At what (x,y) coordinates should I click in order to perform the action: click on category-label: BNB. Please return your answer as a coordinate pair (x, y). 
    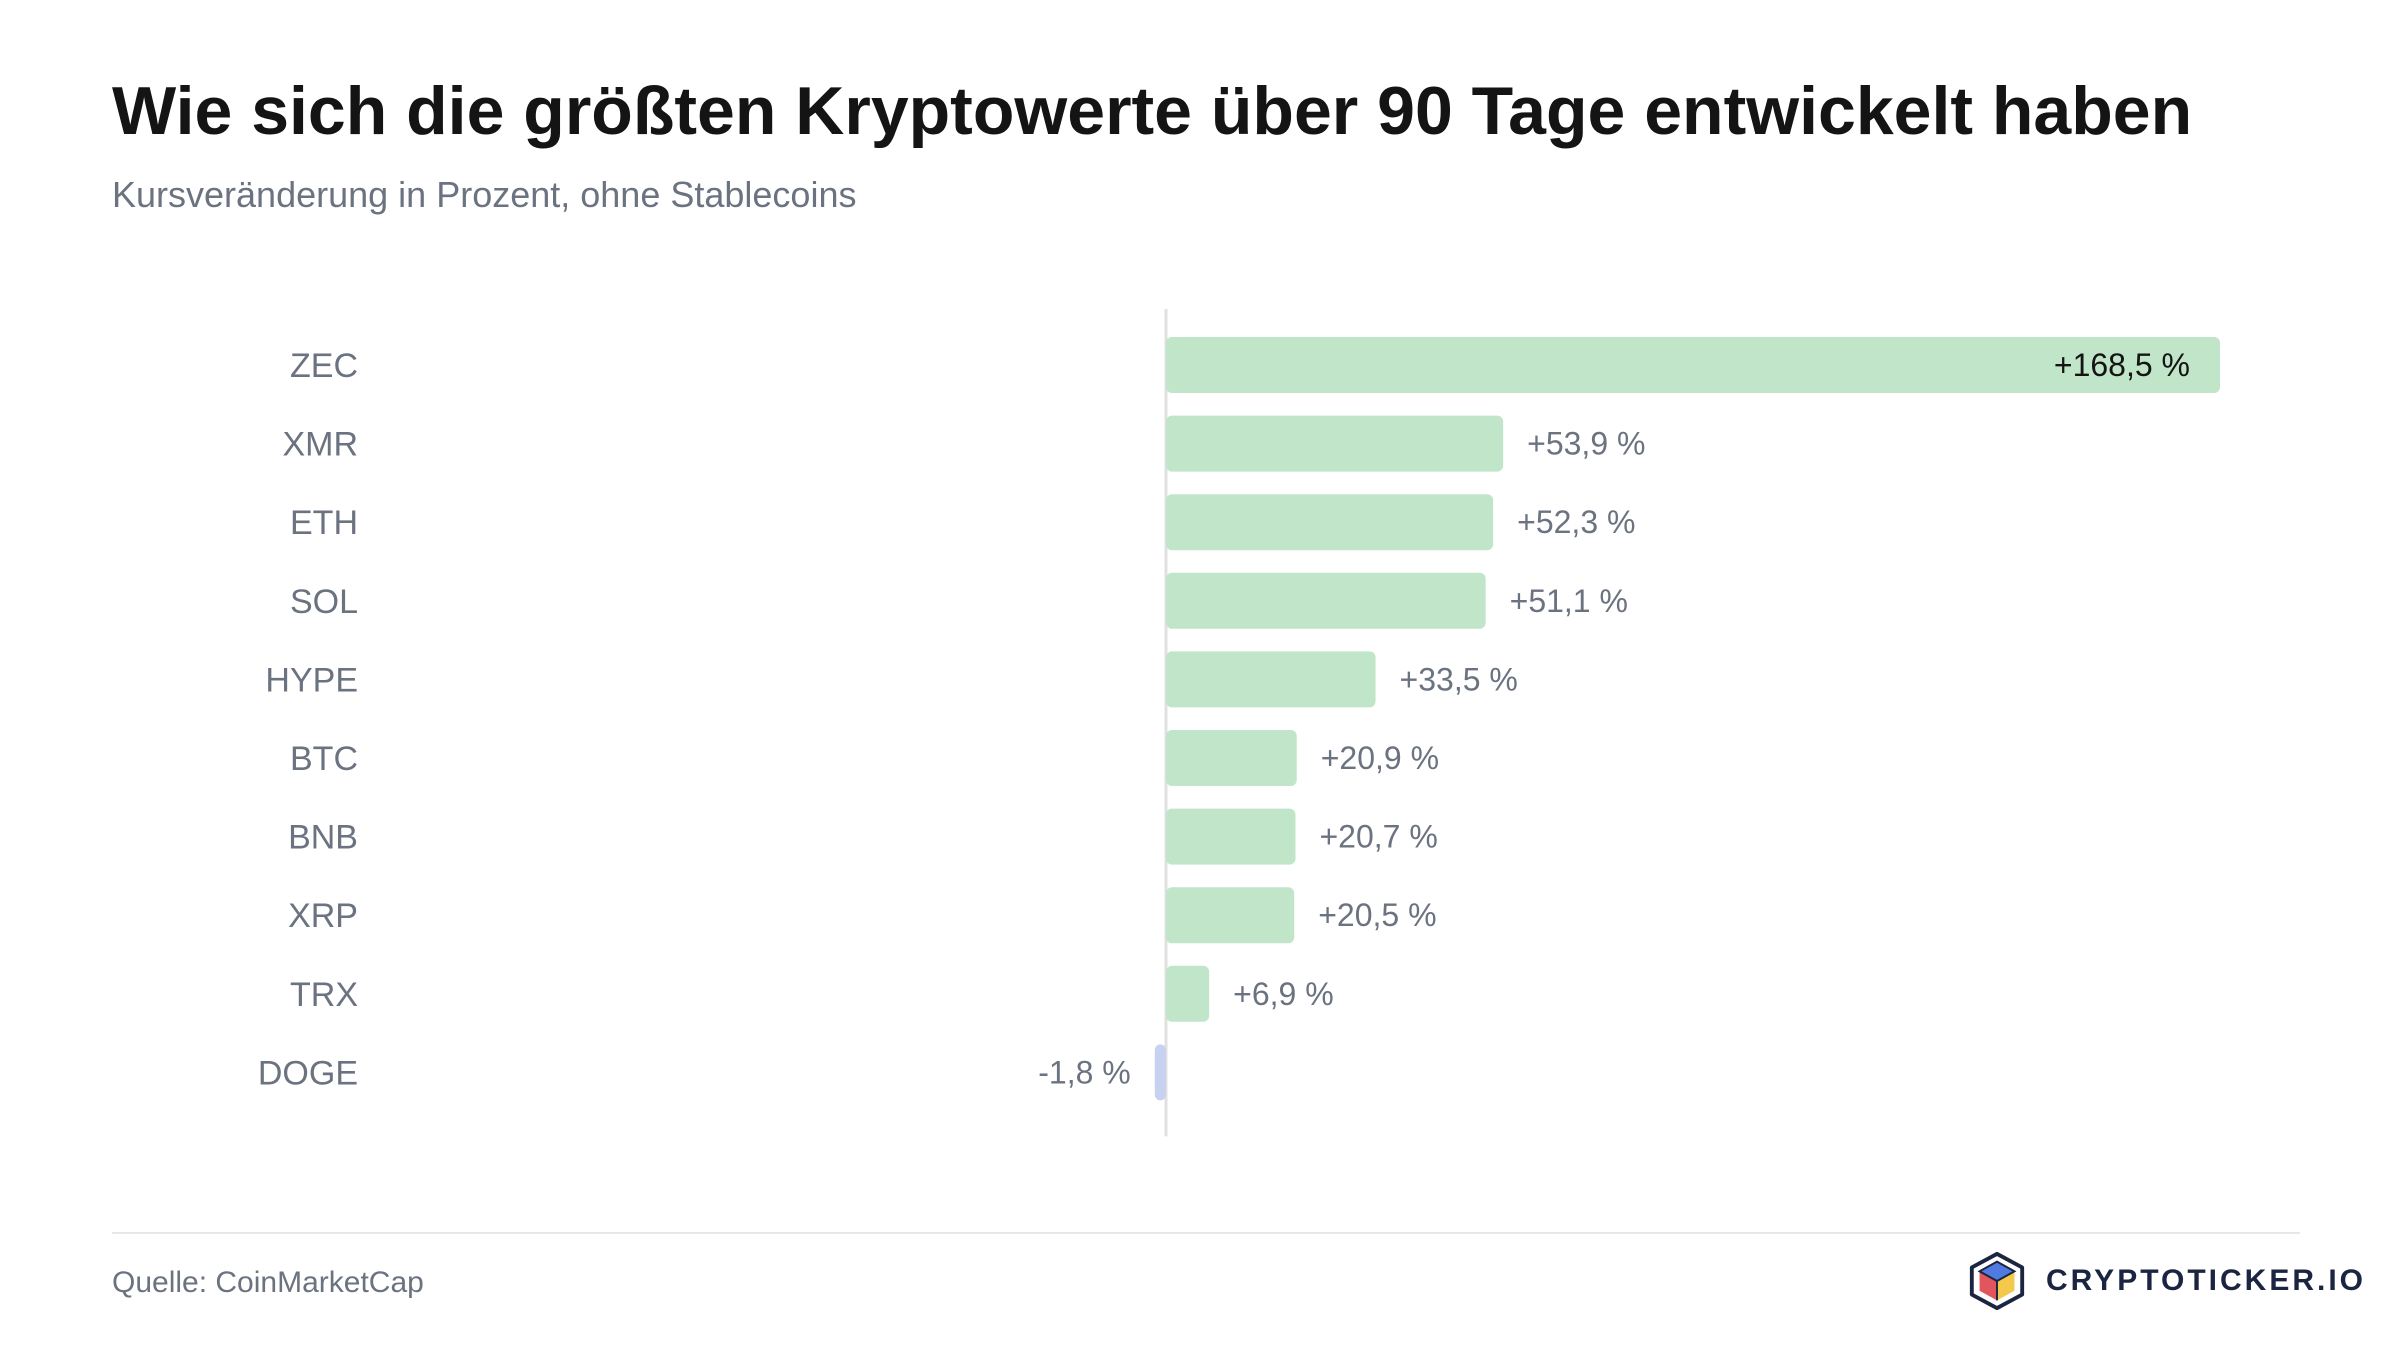
    Looking at the image, I should click on (323, 838).